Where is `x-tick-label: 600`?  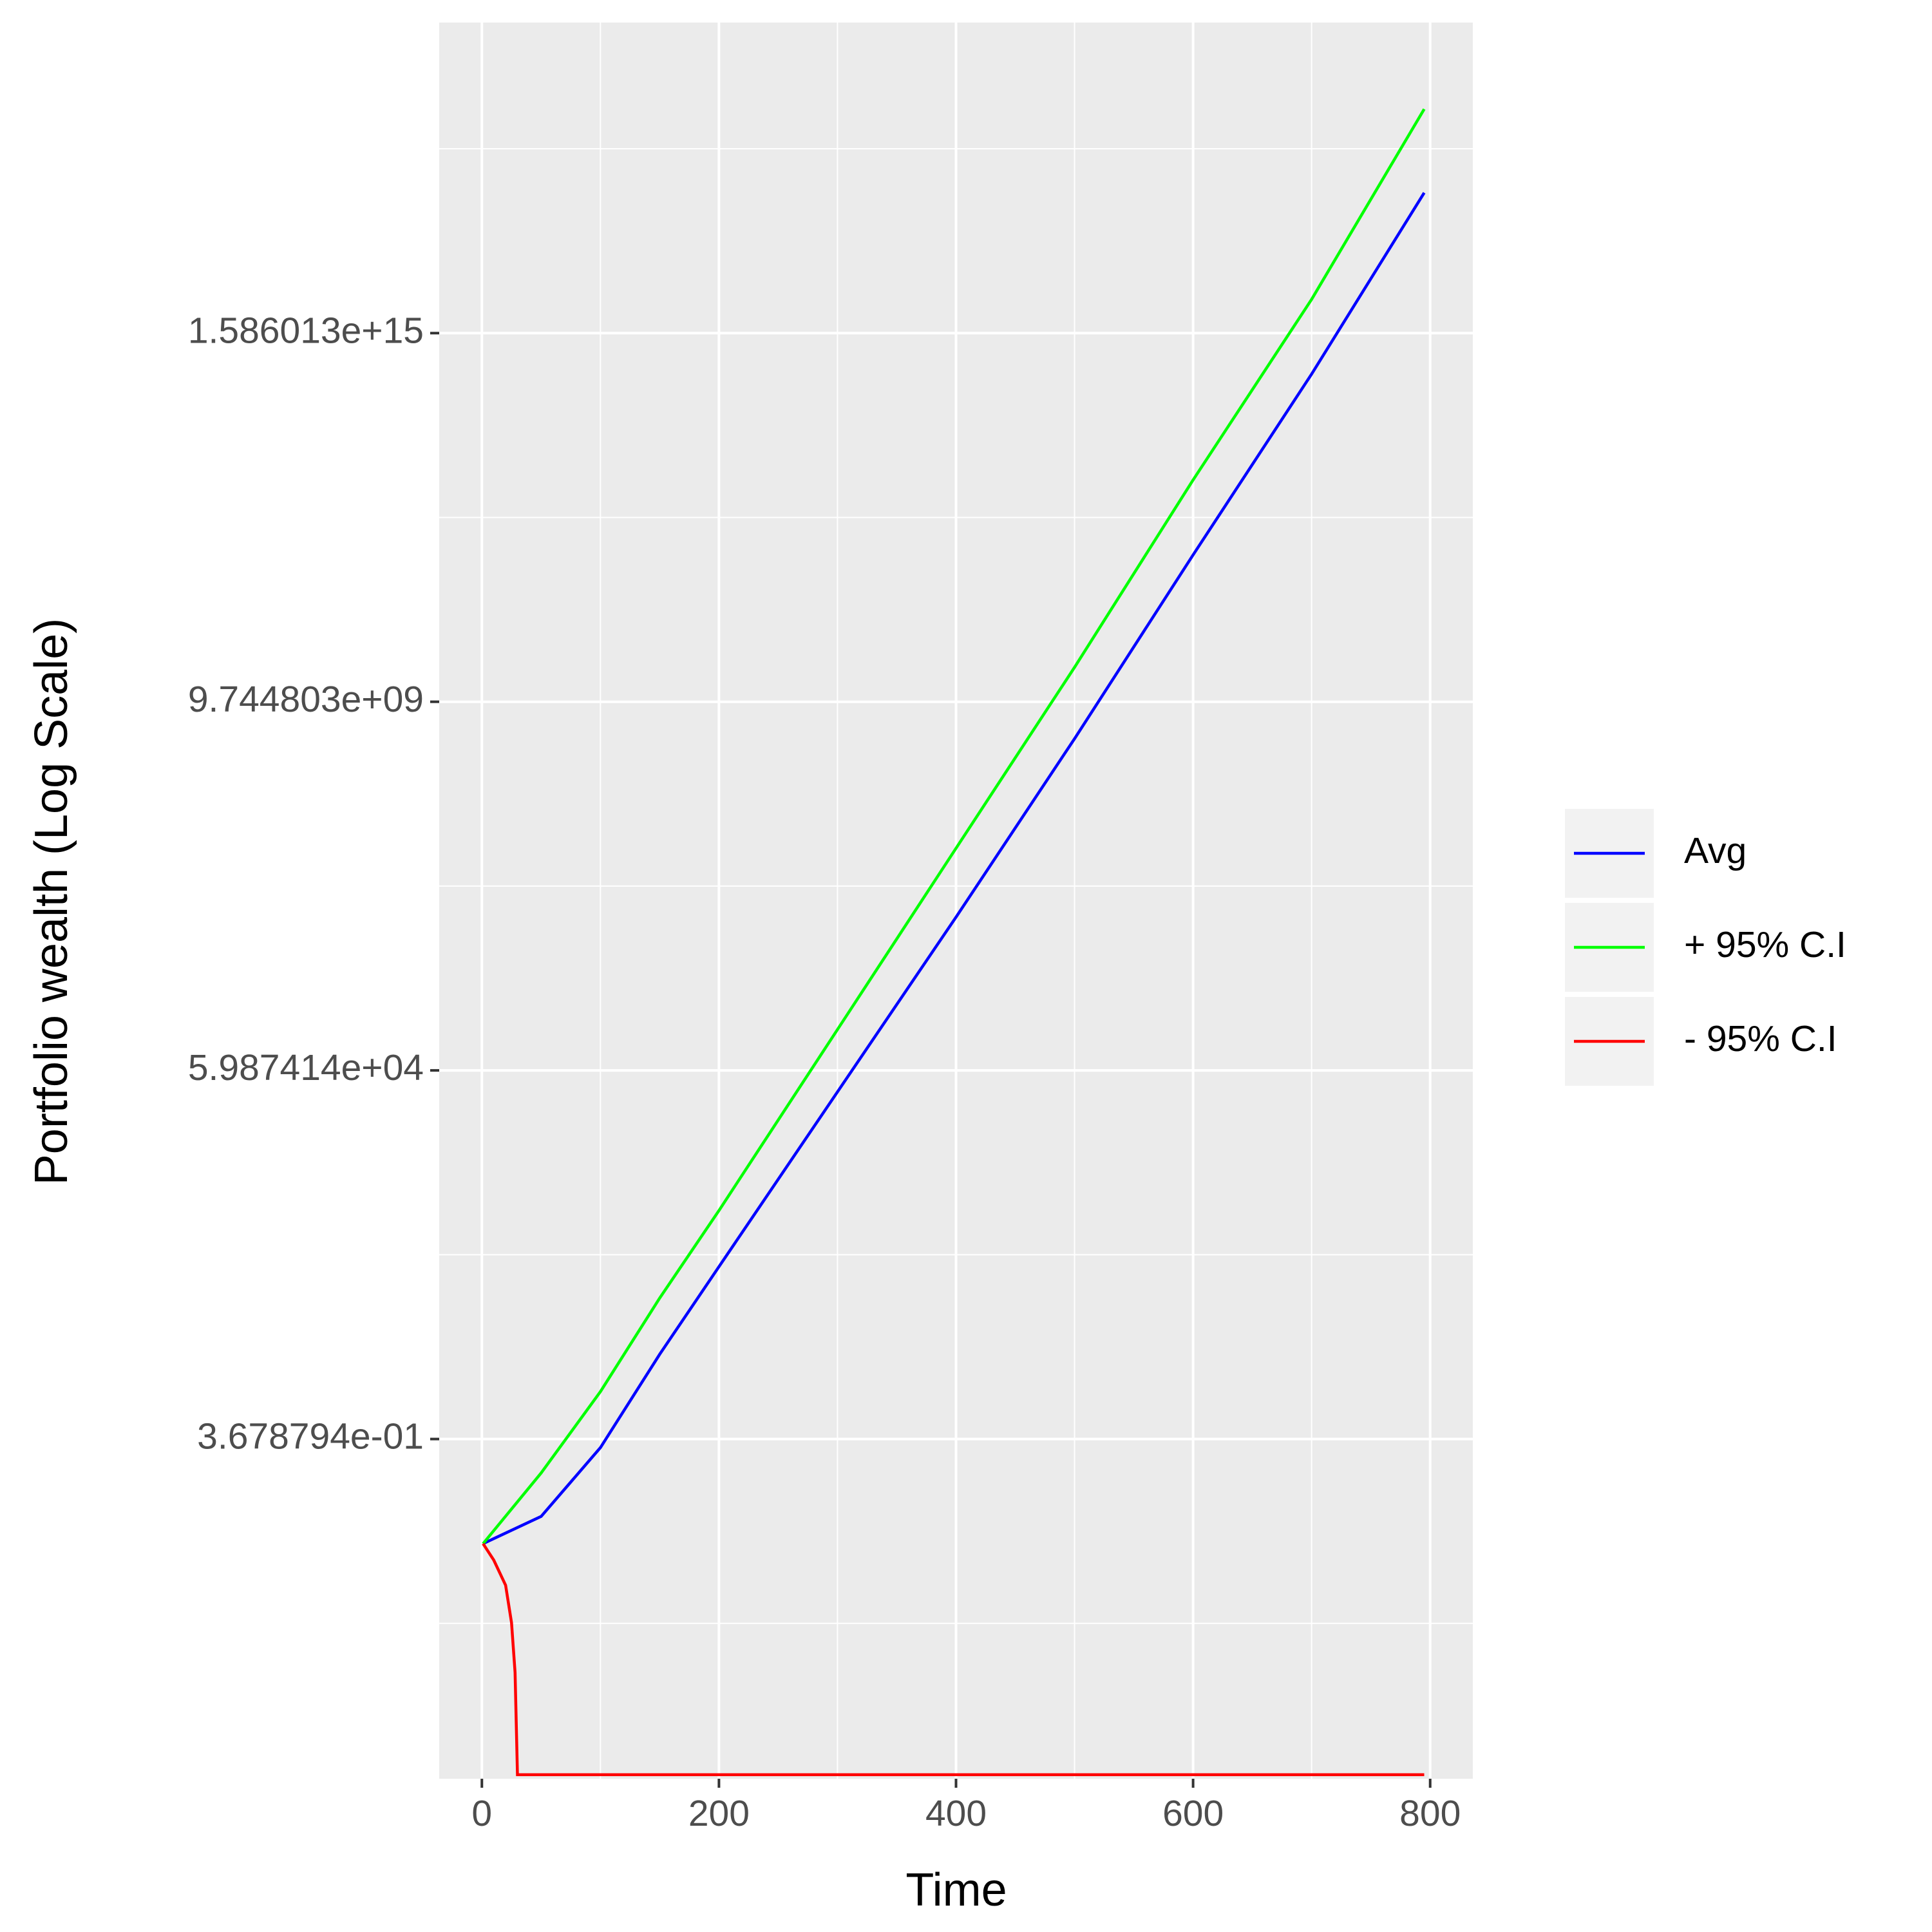
x-tick-label: 600 is located at coordinates (1193, 1814).